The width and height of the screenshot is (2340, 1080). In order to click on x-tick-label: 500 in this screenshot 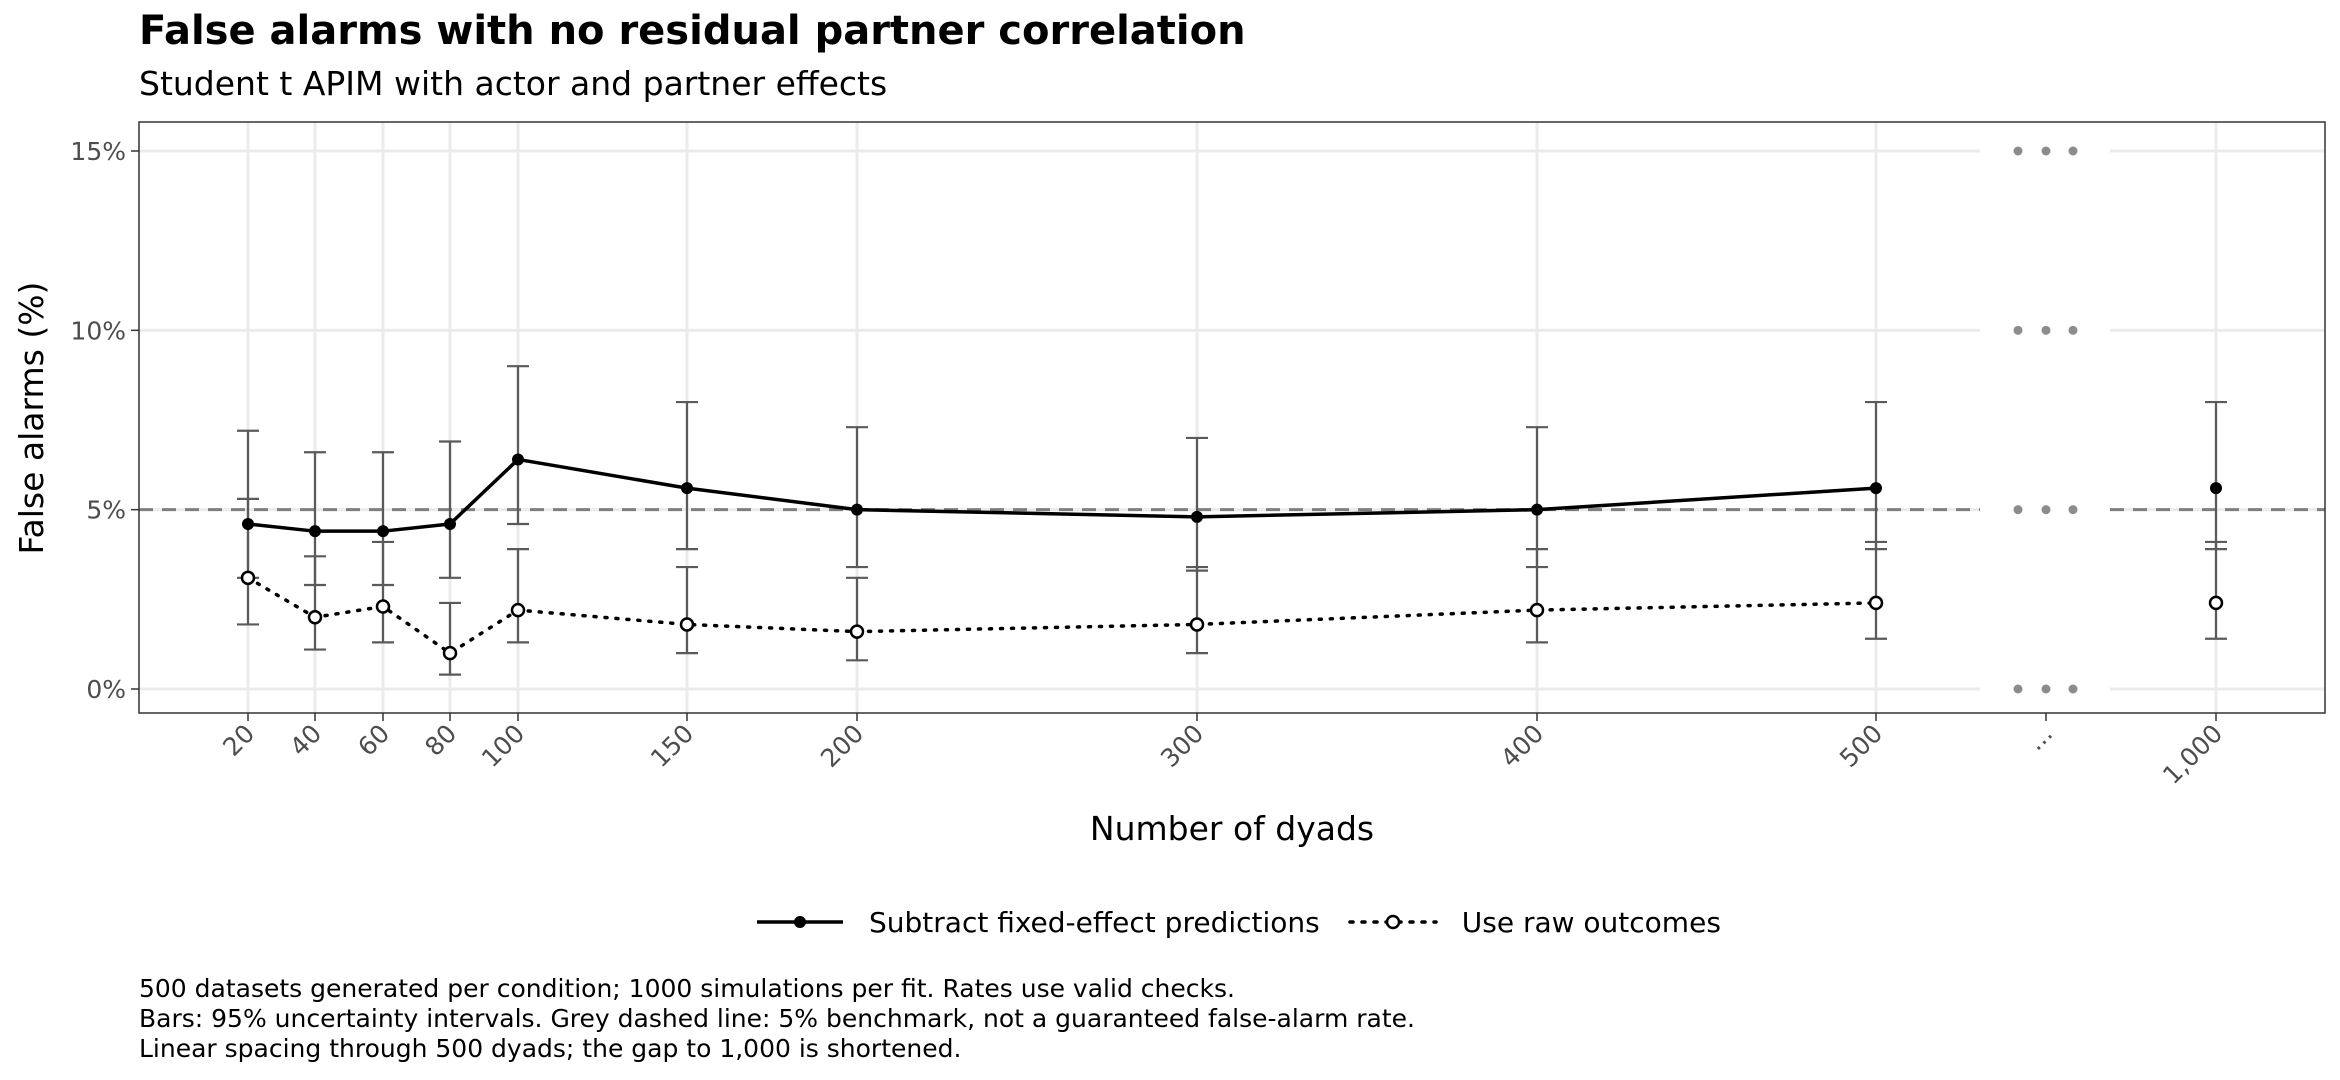, I will do `click(1861, 746)`.